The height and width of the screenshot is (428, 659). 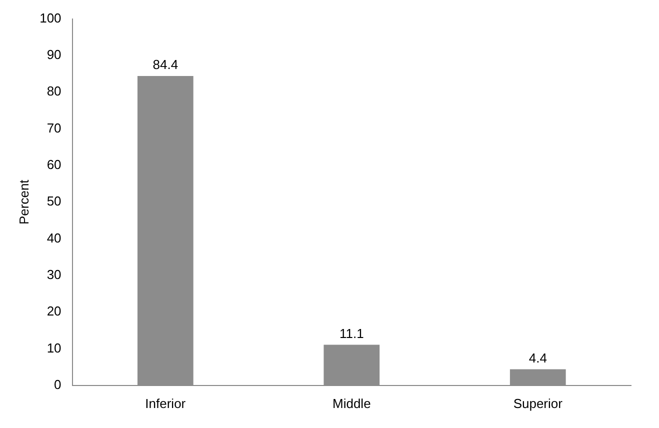 I want to click on x-tick-label: Middle, so click(x=351, y=403).